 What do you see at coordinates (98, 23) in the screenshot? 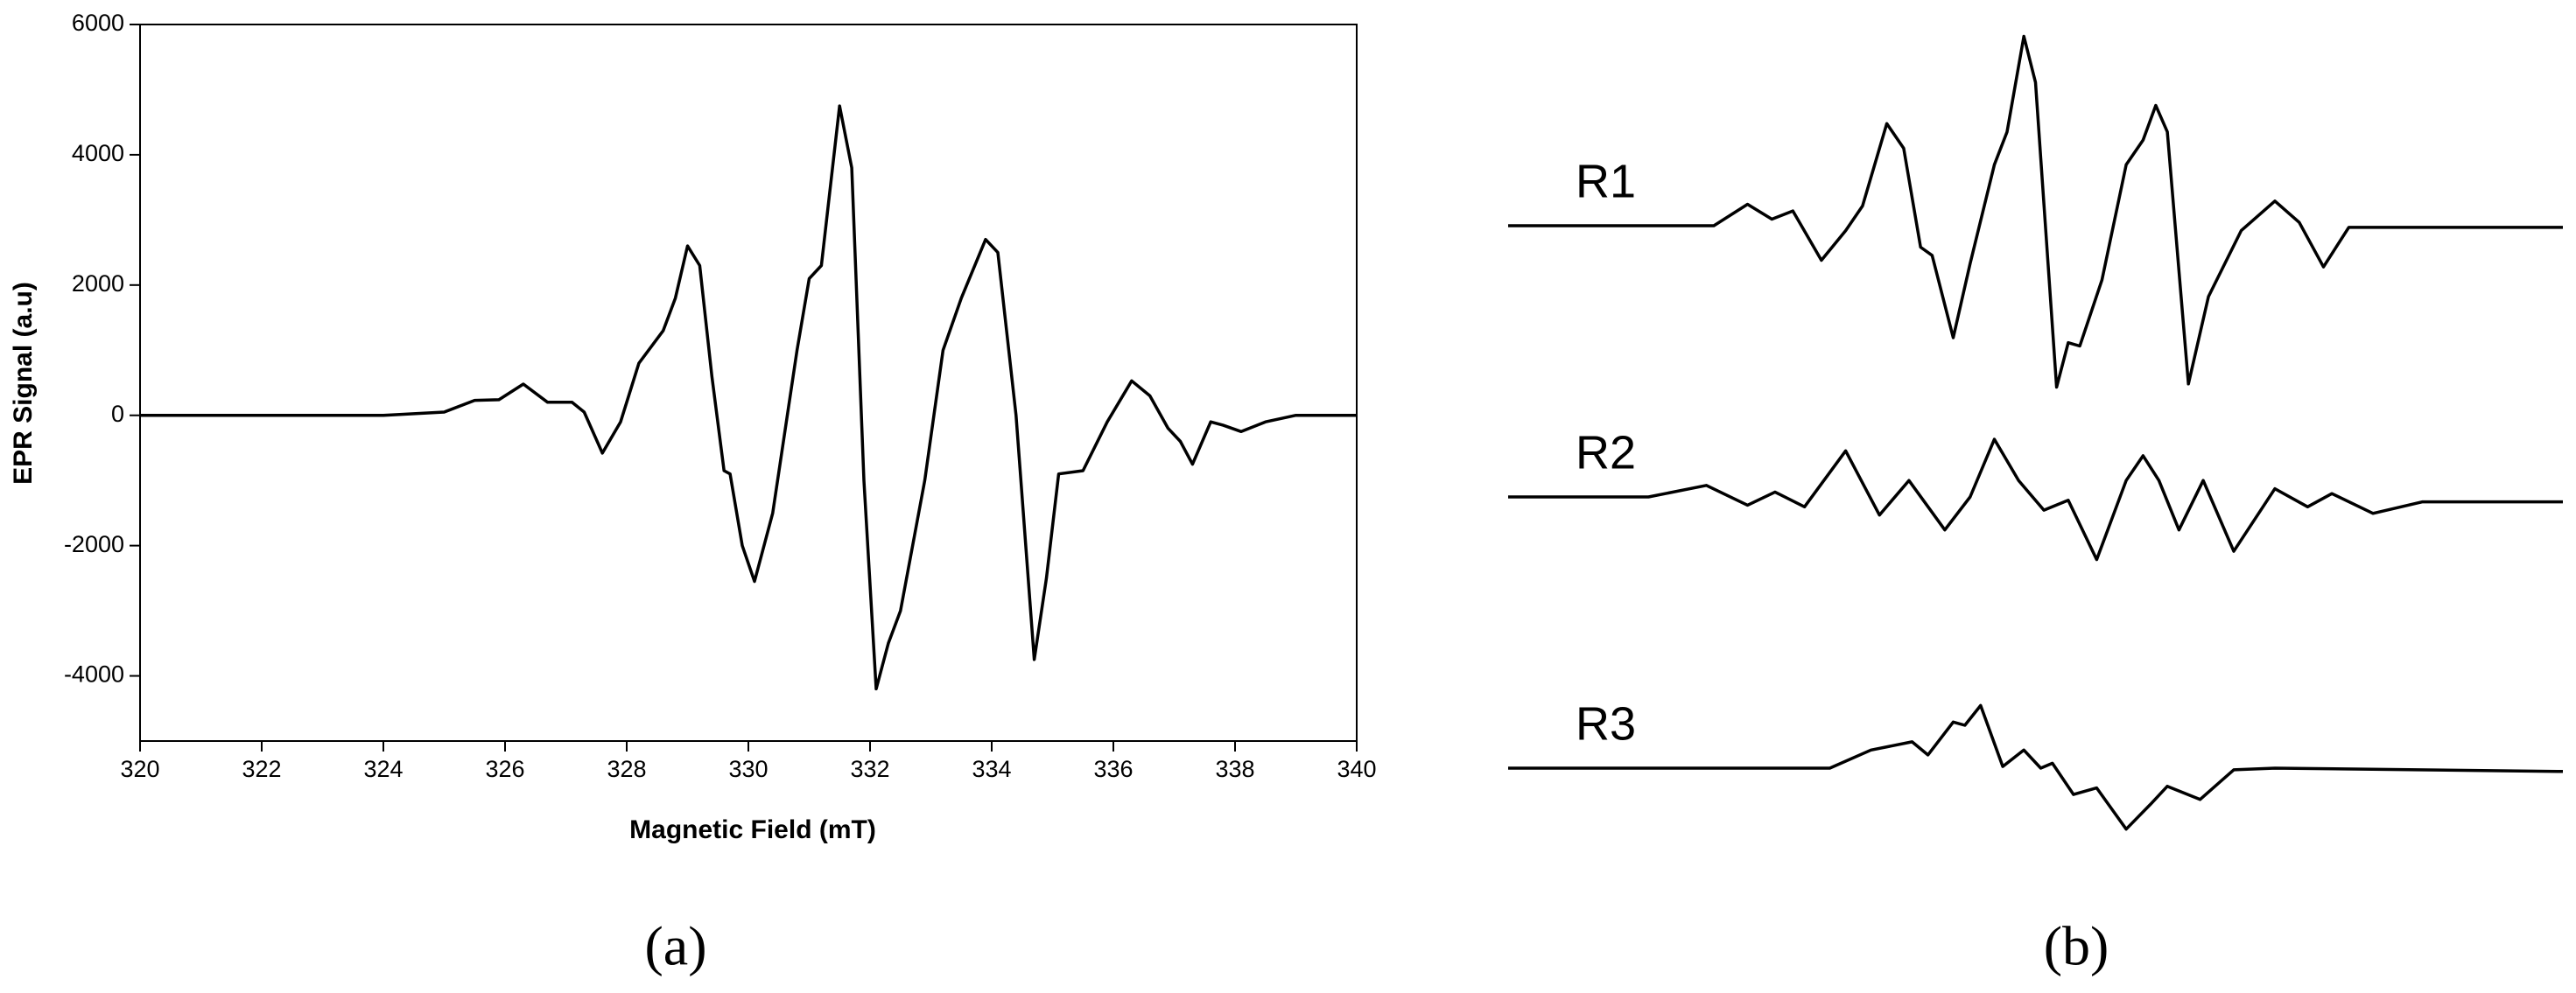
I see `y-tick-label: 6000` at bounding box center [98, 23].